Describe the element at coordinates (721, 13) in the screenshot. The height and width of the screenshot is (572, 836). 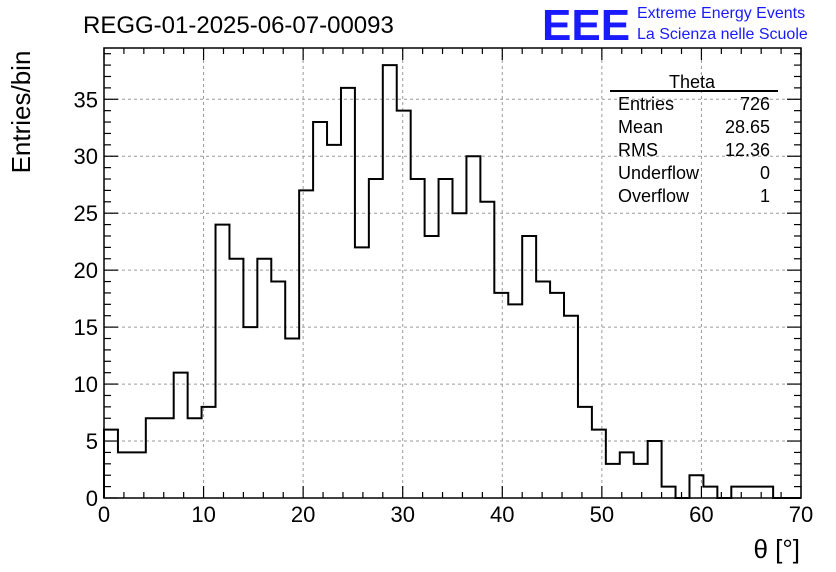
I see `eee-logo-line1: Extreme Energy Events` at that location.